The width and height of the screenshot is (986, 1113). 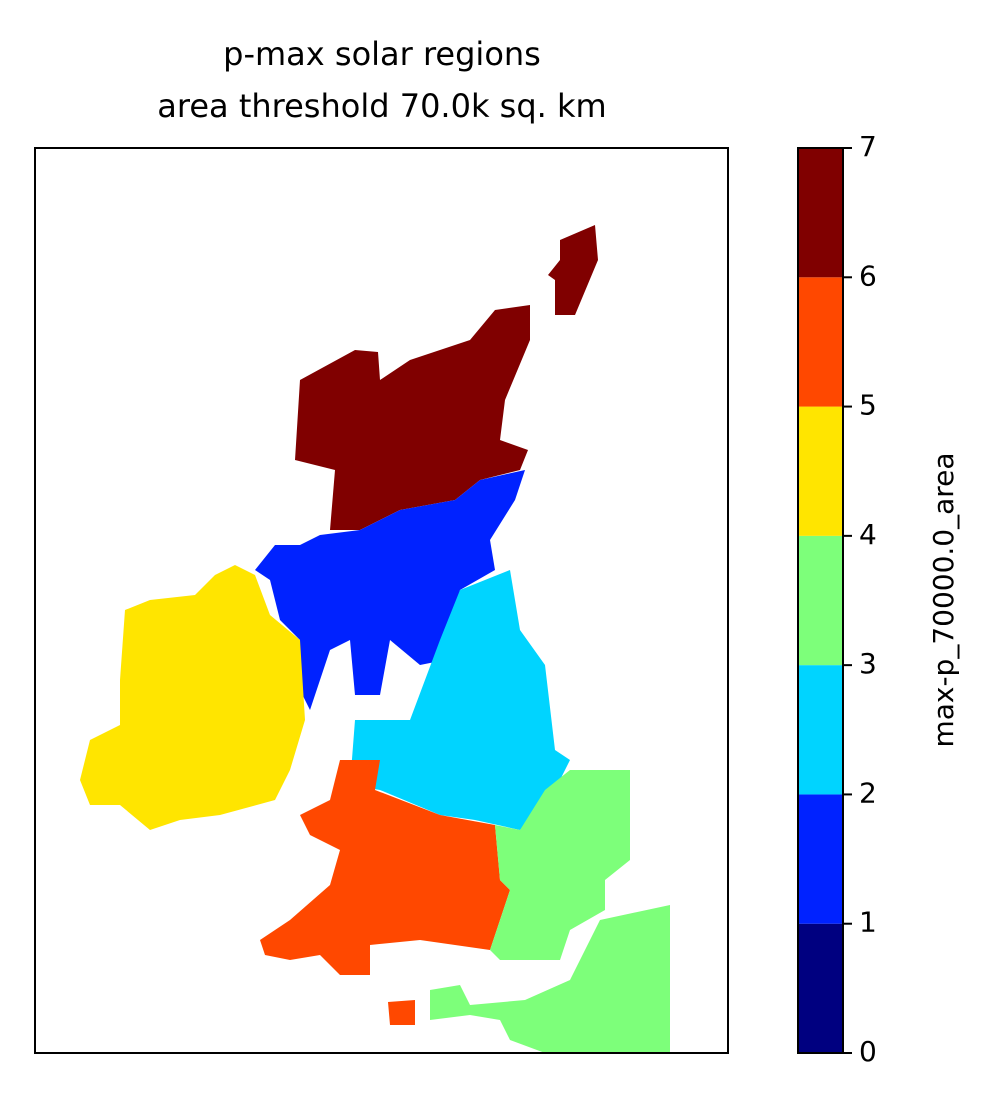 I want to click on tick-label: 5, so click(x=868, y=405).